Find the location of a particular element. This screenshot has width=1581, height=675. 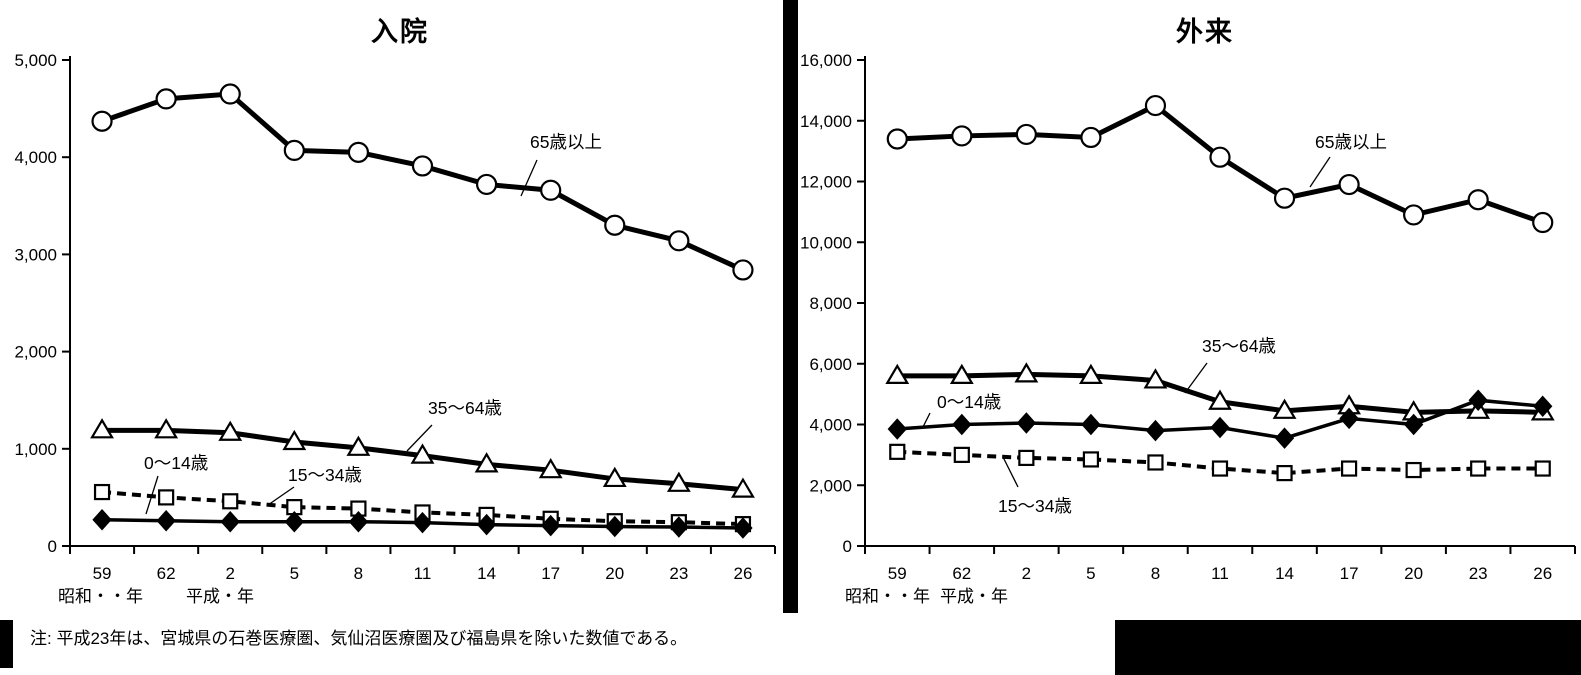

y-tick-label: 6,000 is located at coordinates (830, 364).